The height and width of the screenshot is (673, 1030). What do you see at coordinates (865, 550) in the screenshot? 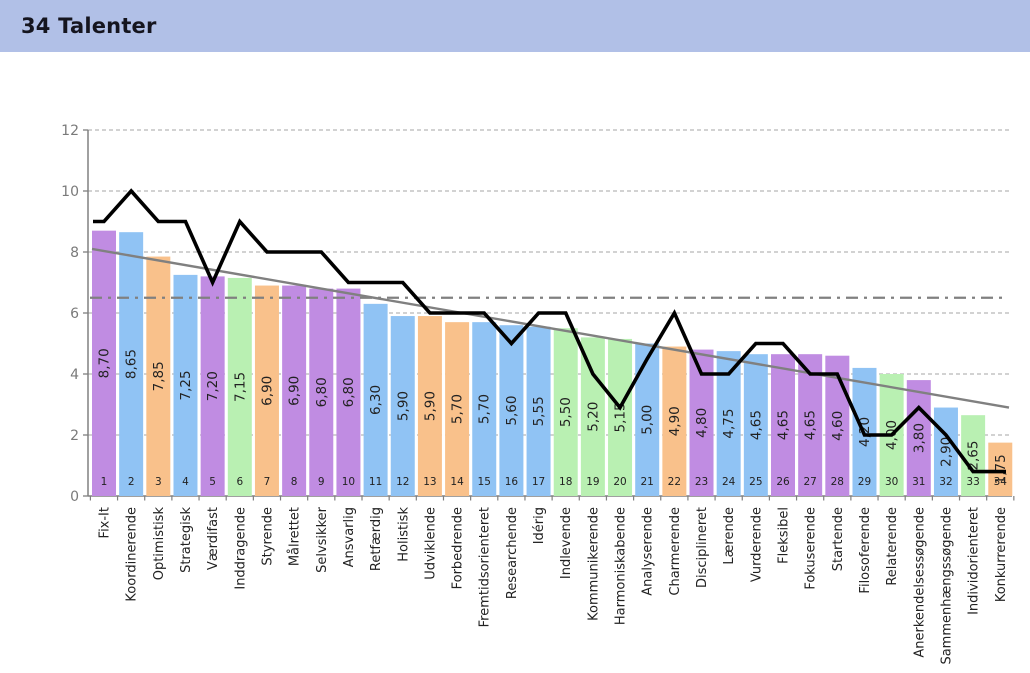
I see `category-label: Filosoferende` at bounding box center [865, 550].